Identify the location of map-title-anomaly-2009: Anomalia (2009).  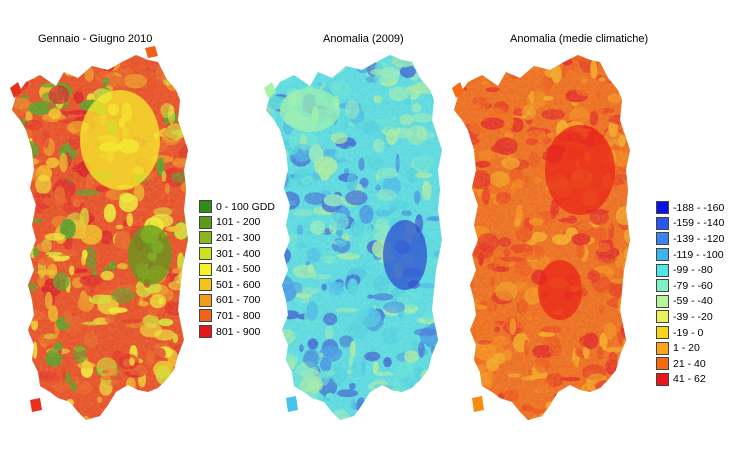
(363, 39).